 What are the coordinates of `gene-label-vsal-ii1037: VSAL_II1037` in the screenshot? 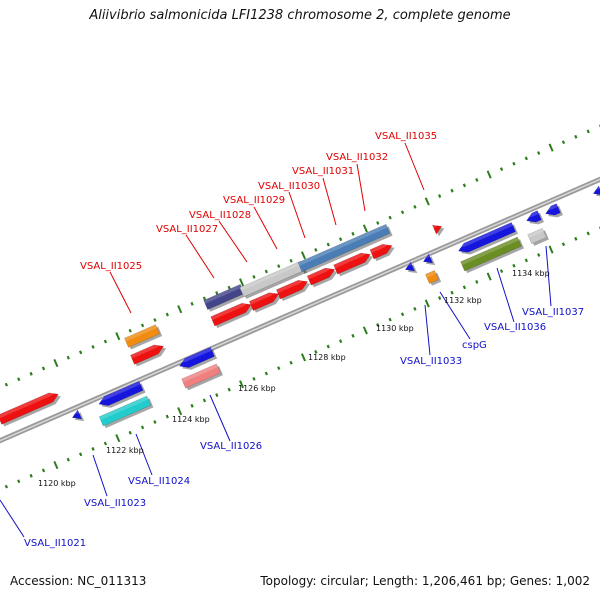 It's located at (553, 312).